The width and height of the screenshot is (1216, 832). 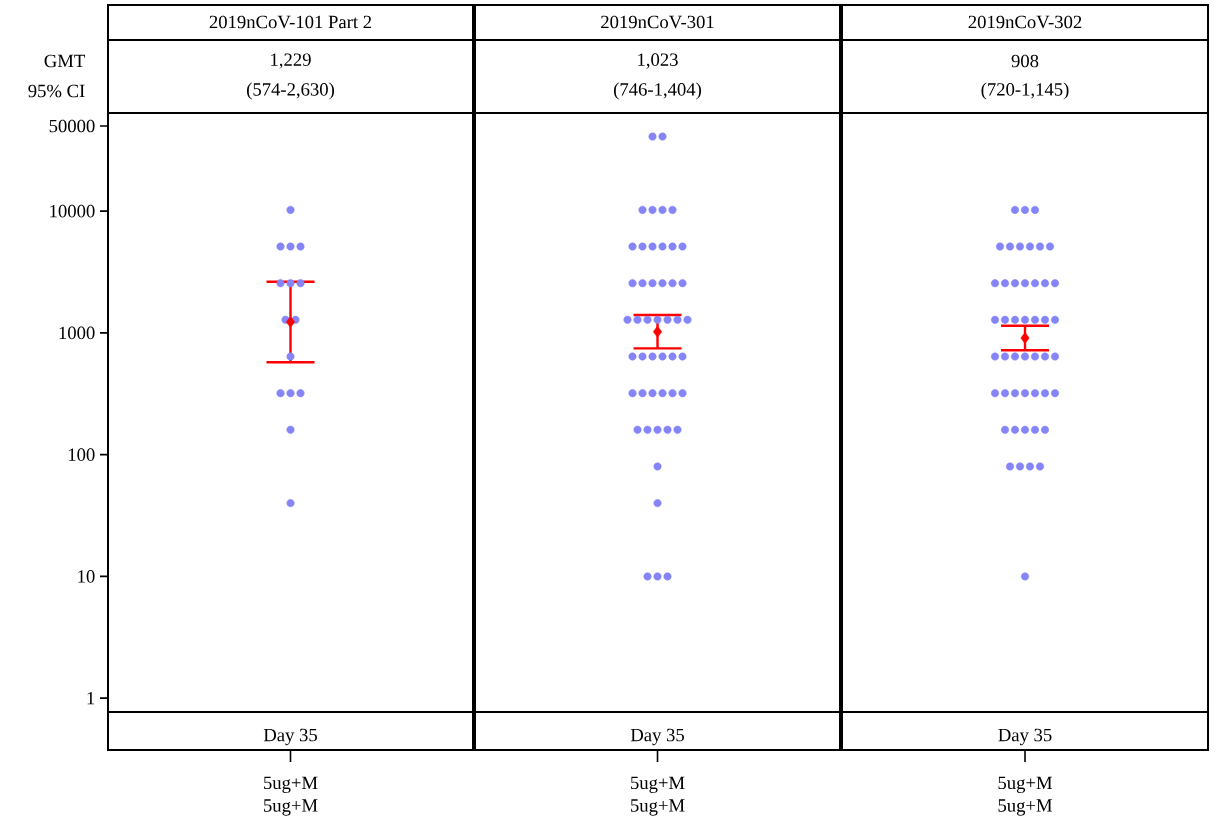 What do you see at coordinates (290, 22) in the screenshot?
I see `chart-title: 2019nCoV-101 Part 2` at bounding box center [290, 22].